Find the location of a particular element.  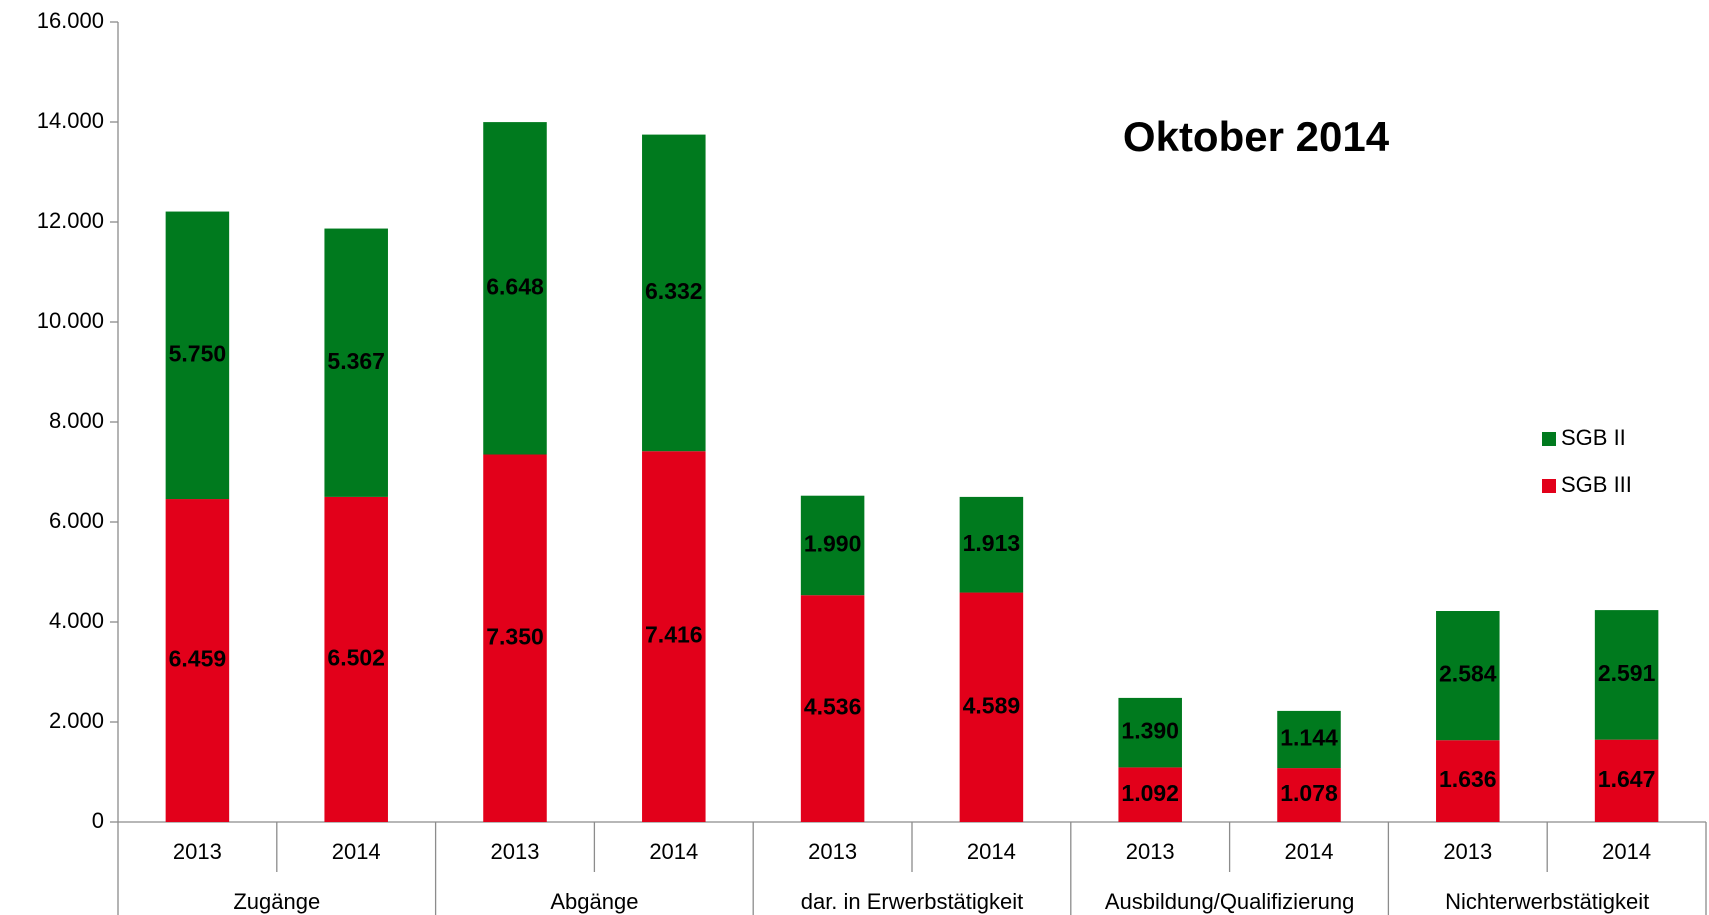

group-label: Abgänge is located at coordinates (594, 901).